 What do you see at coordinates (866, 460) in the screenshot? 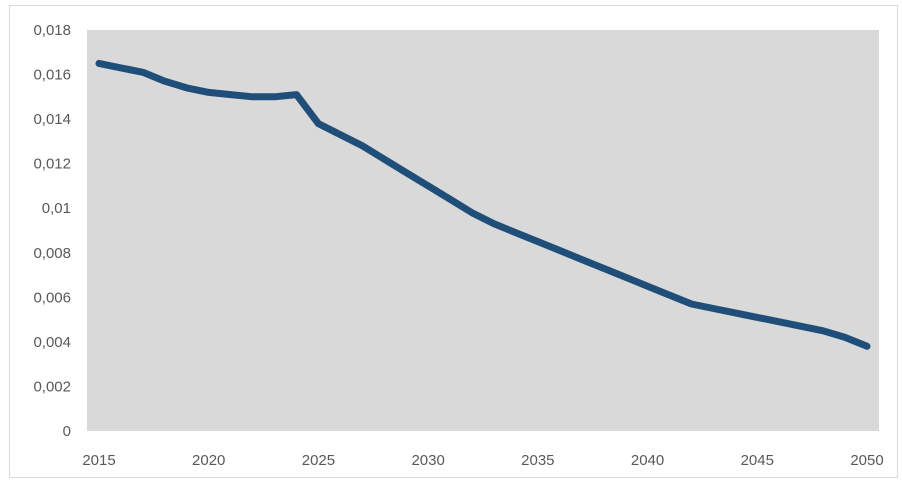
I see `x-tick-label: 2050` at bounding box center [866, 460].